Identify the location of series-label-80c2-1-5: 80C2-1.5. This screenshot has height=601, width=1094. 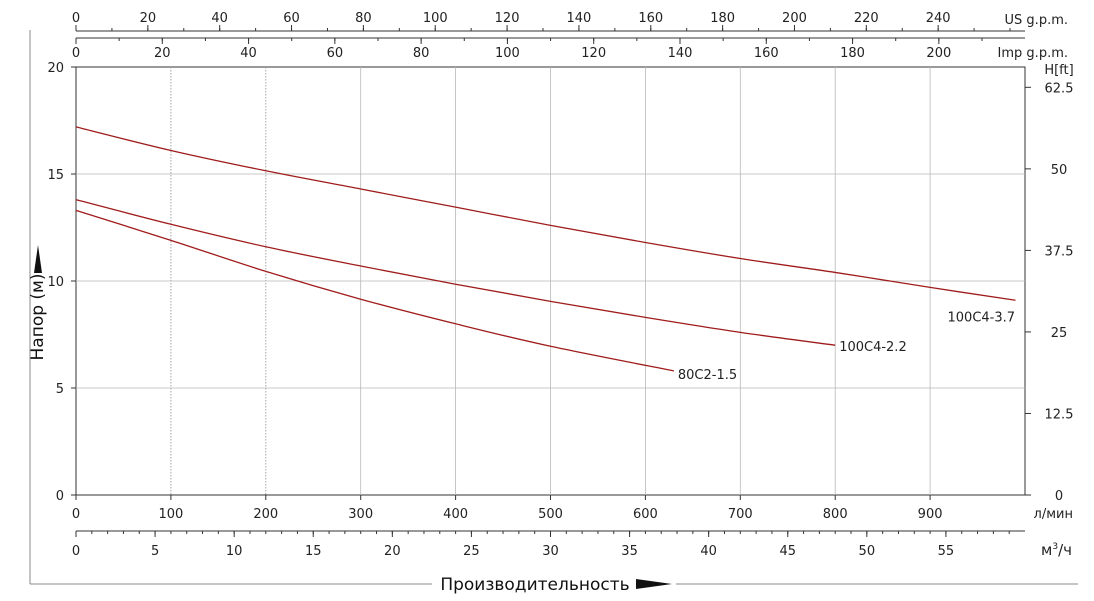
(707, 375).